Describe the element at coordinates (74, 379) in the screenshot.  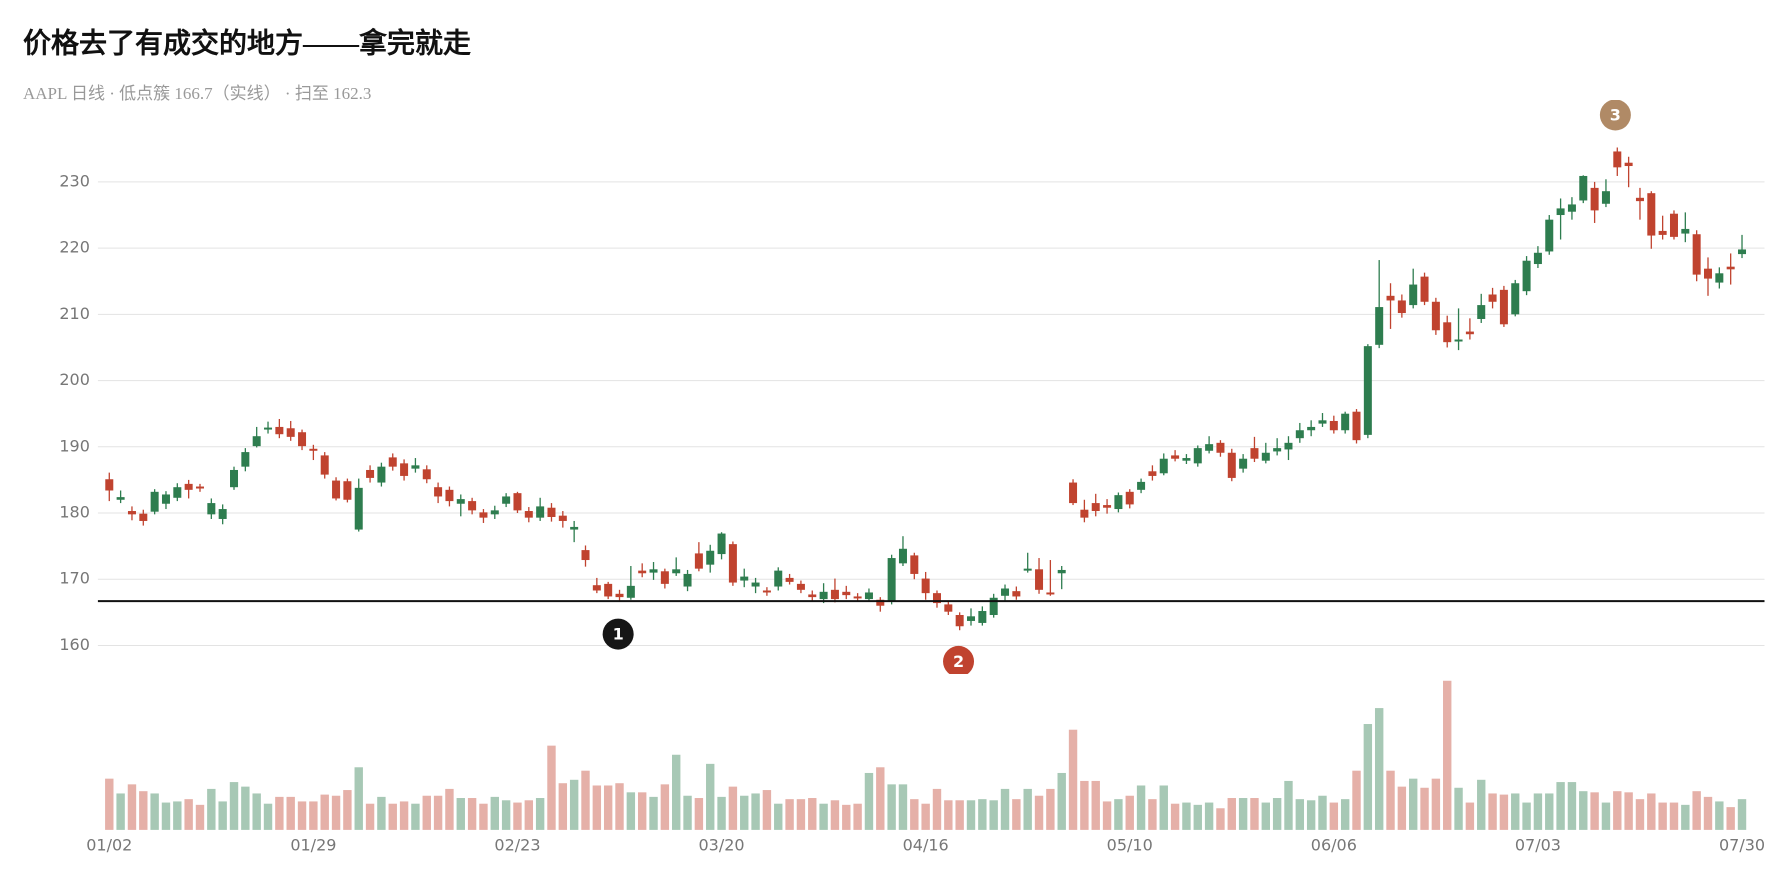
I see `y-tick-label: 200` at that location.